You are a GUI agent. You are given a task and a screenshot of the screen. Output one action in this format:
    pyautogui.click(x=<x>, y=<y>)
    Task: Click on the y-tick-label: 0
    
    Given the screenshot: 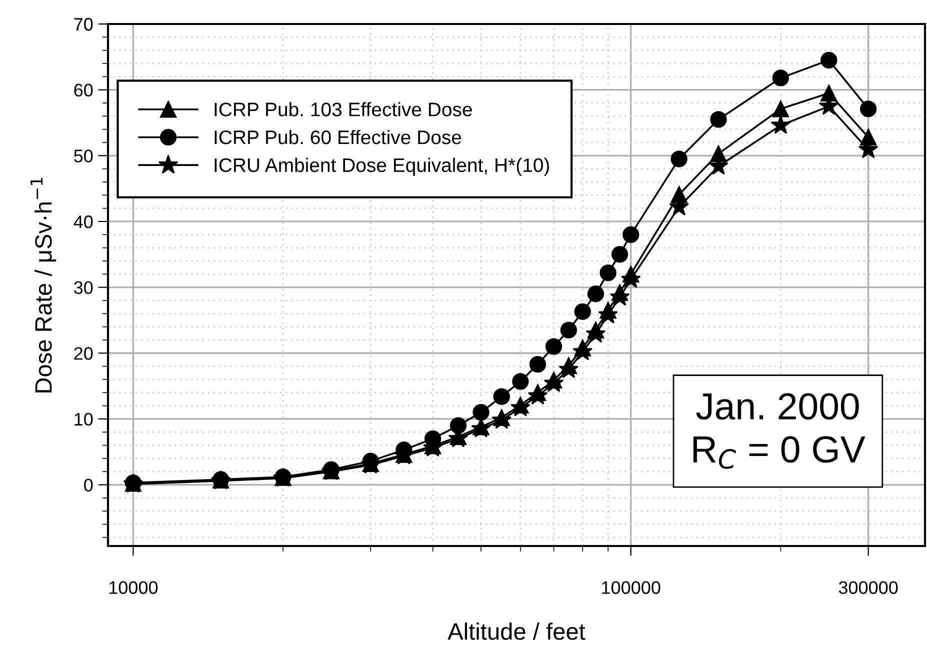 What is the action you would take?
    pyautogui.click(x=88, y=485)
    